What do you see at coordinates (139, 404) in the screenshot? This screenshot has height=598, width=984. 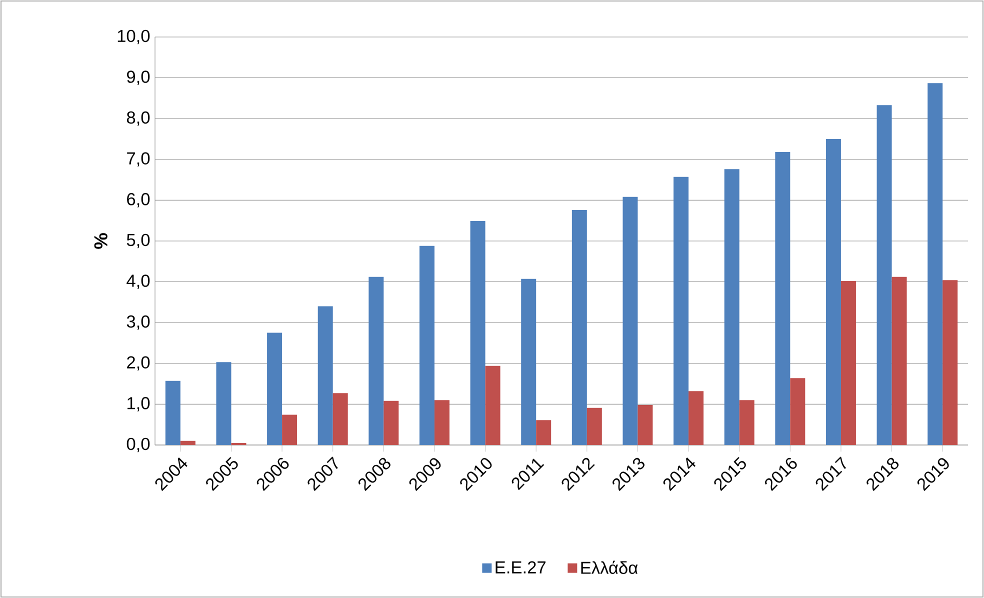 I see `y-tick-label: 1,0` at bounding box center [139, 404].